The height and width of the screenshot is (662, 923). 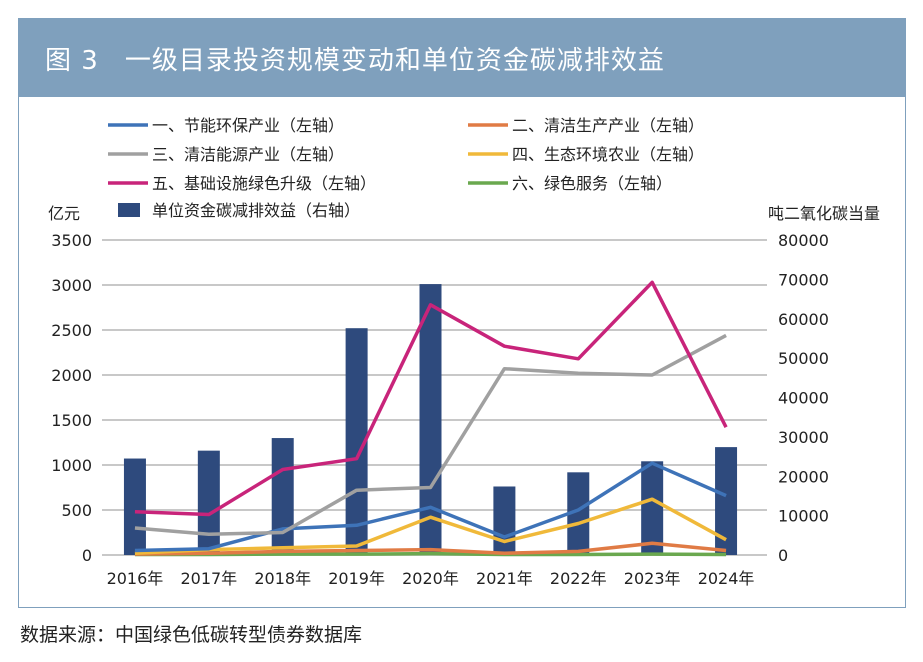 I want to click on right-tick-label: 30000, so click(x=803, y=437).